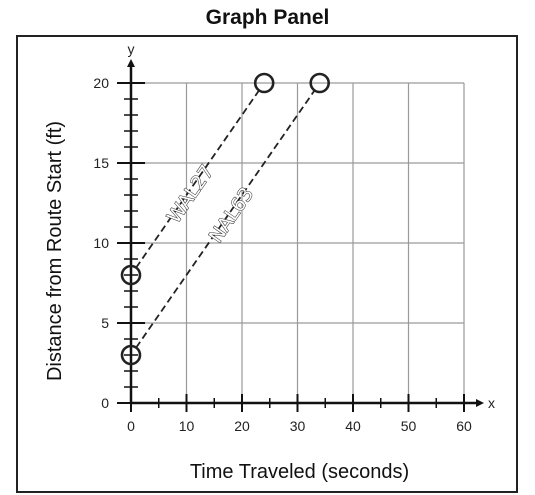 The height and width of the screenshot is (495, 535). What do you see at coordinates (131, 63) in the screenshot?
I see `y-axis-arrow` at bounding box center [131, 63].